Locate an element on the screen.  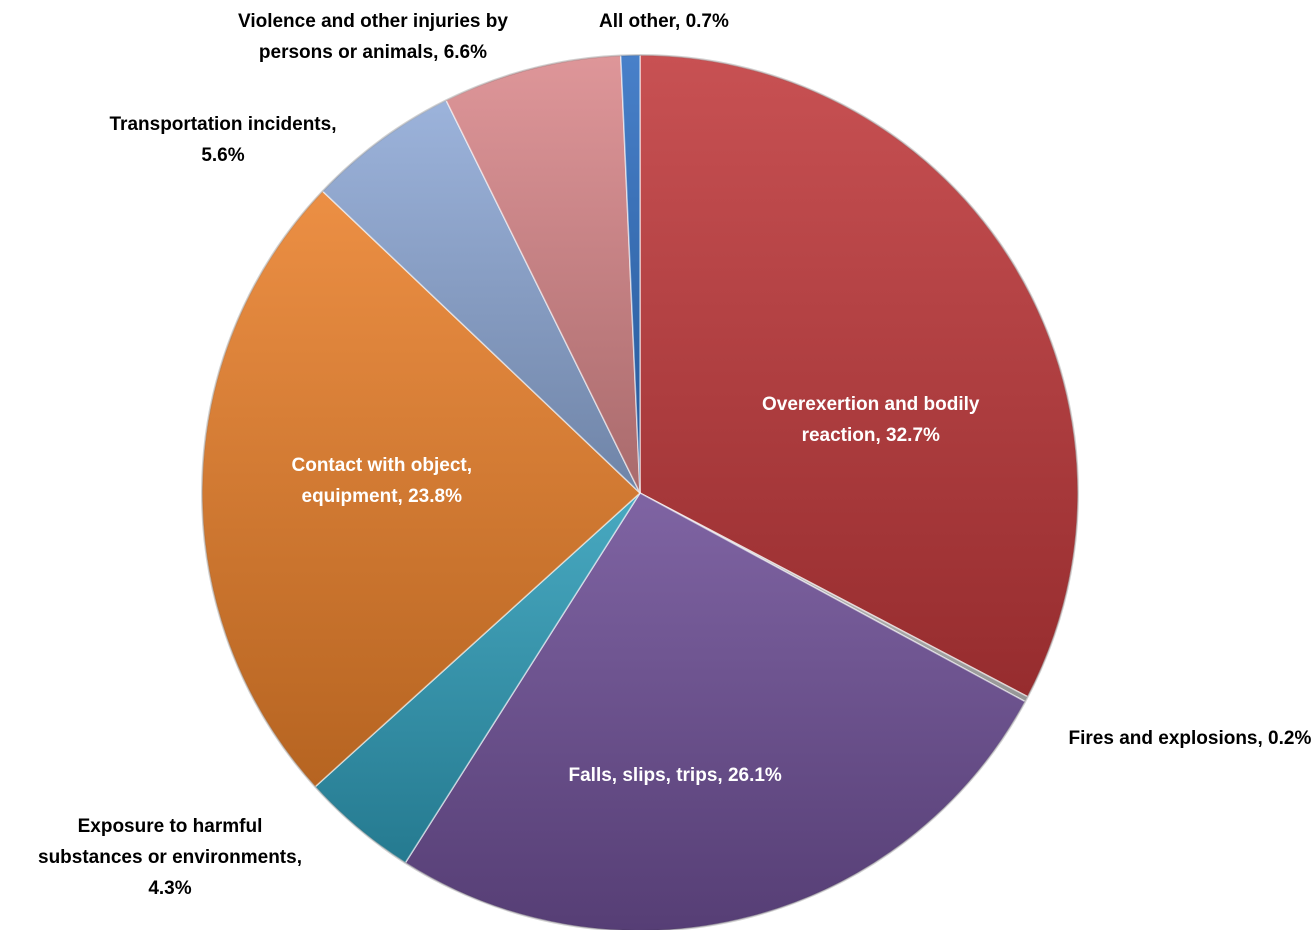
slice-label-5: Transportation incidents, 5.6% is located at coordinates (223, 140).